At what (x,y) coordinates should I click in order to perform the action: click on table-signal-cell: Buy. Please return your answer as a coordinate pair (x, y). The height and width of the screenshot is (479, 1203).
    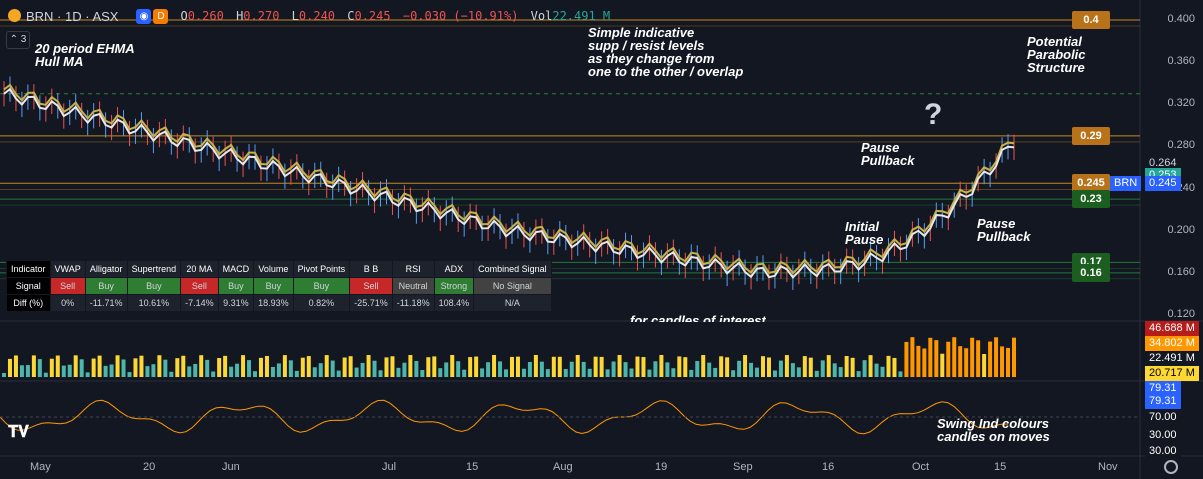
    Looking at the image, I should click on (154, 286).